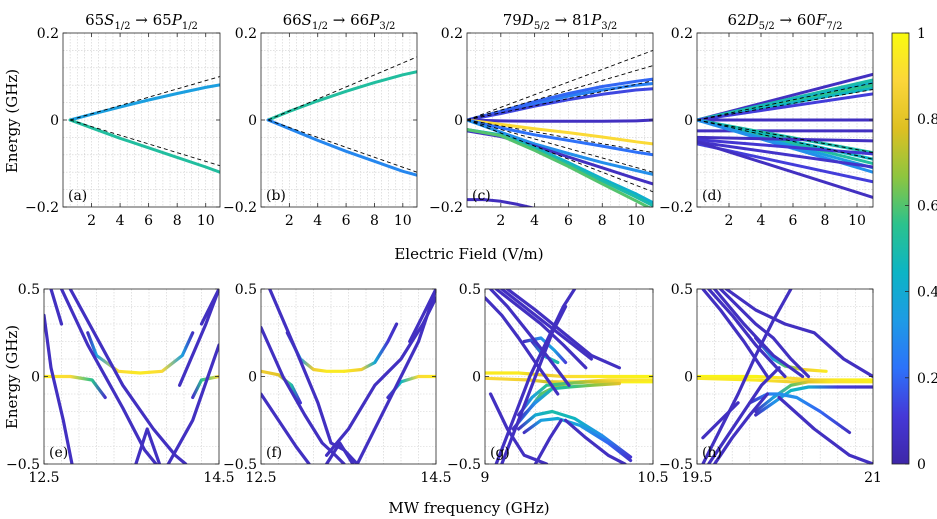 This screenshot has height=519, width=937. What do you see at coordinates (927, 120) in the screenshot?
I see `colorbar-tick-label: 0.8` at bounding box center [927, 120].